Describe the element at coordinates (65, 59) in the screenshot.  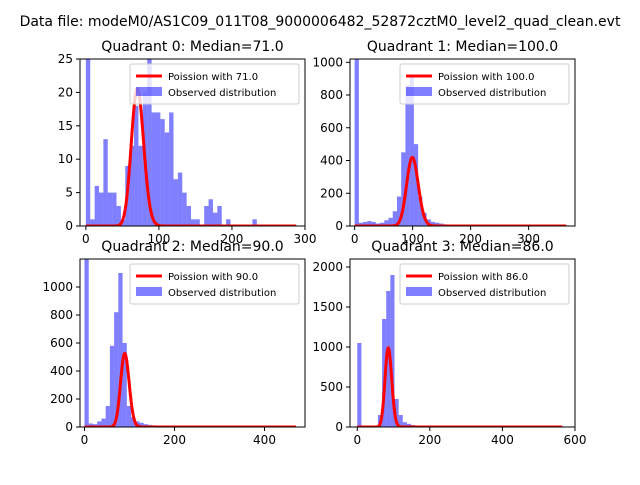
I see `y-tick-label: 25` at that location.